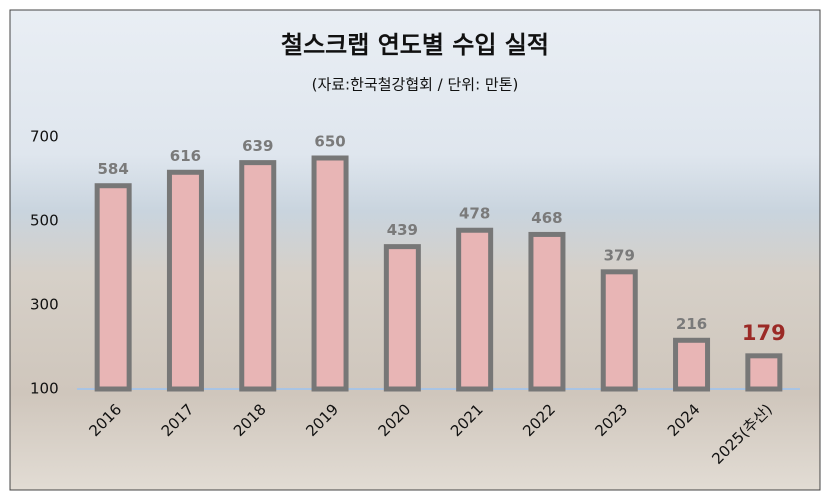 This screenshot has height=500, width=830. I want to click on y-tick-label: 500, so click(44, 221).